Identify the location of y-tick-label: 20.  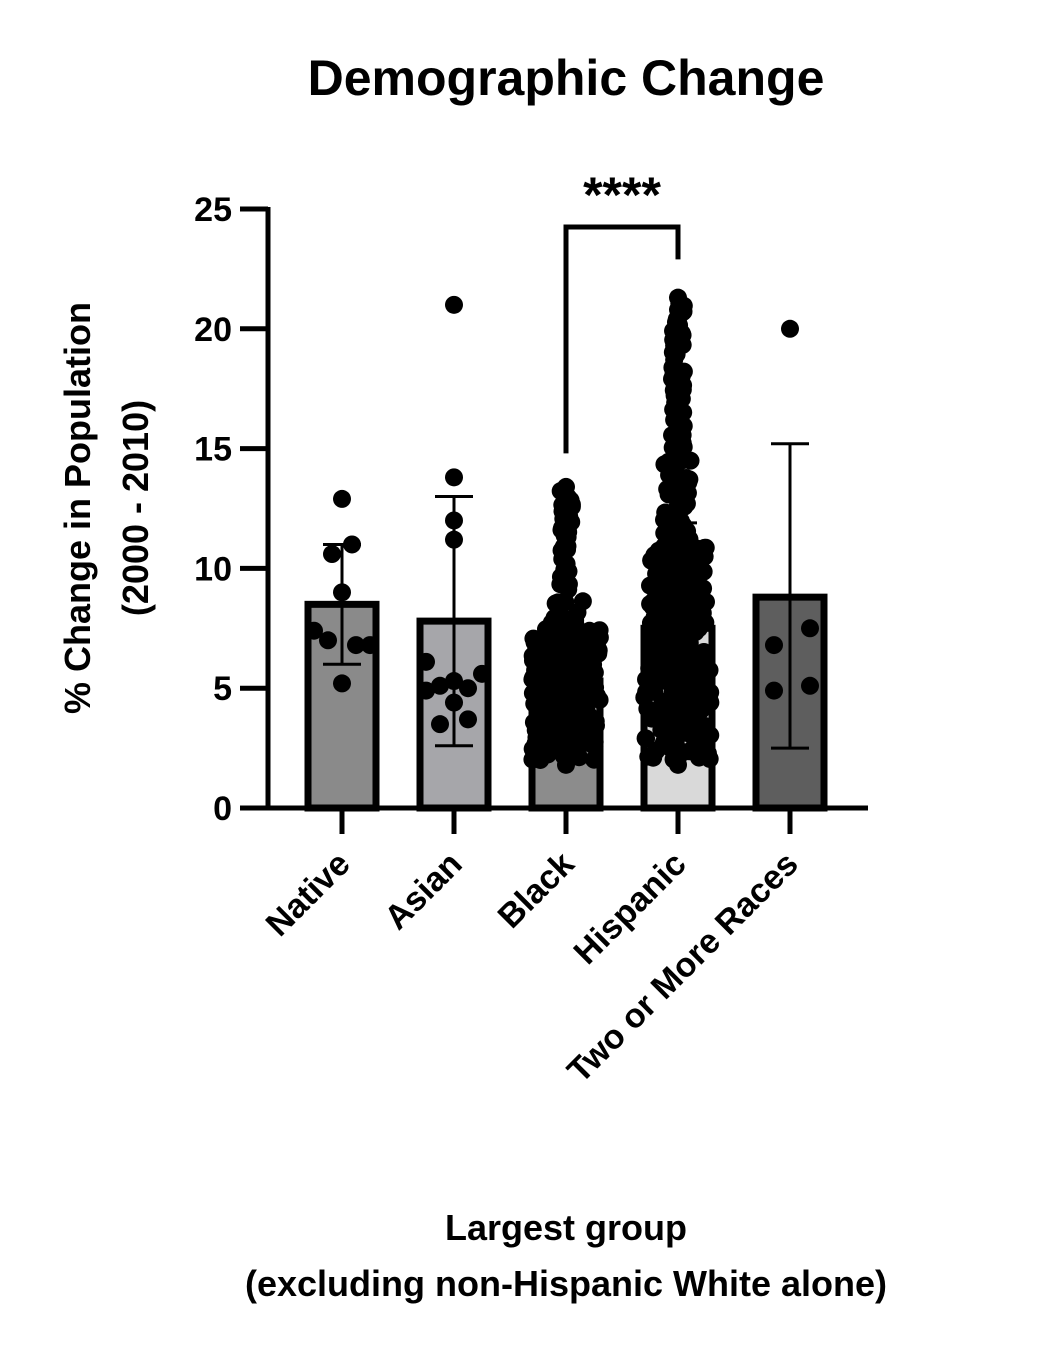
(213, 330).